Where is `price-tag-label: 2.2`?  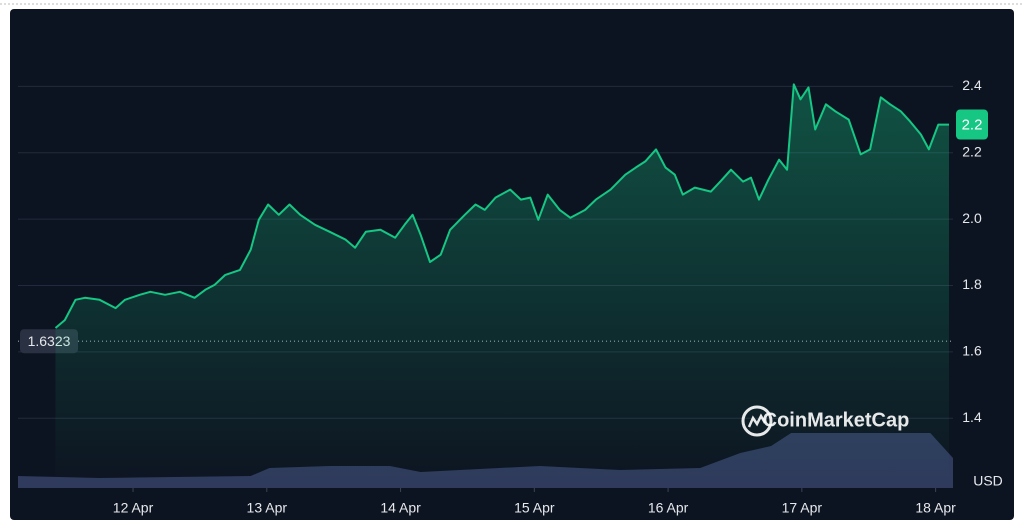 price-tag-label: 2.2 is located at coordinates (972, 125).